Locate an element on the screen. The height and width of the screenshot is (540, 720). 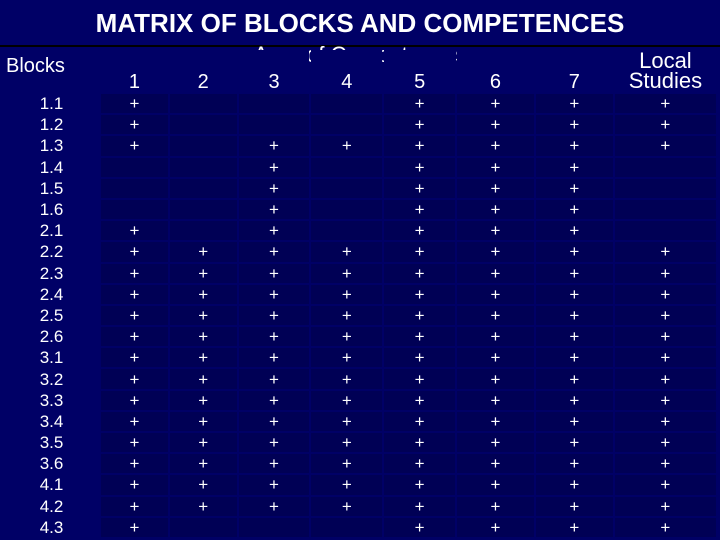
block-label: 2.5 is located at coordinates (52, 315).